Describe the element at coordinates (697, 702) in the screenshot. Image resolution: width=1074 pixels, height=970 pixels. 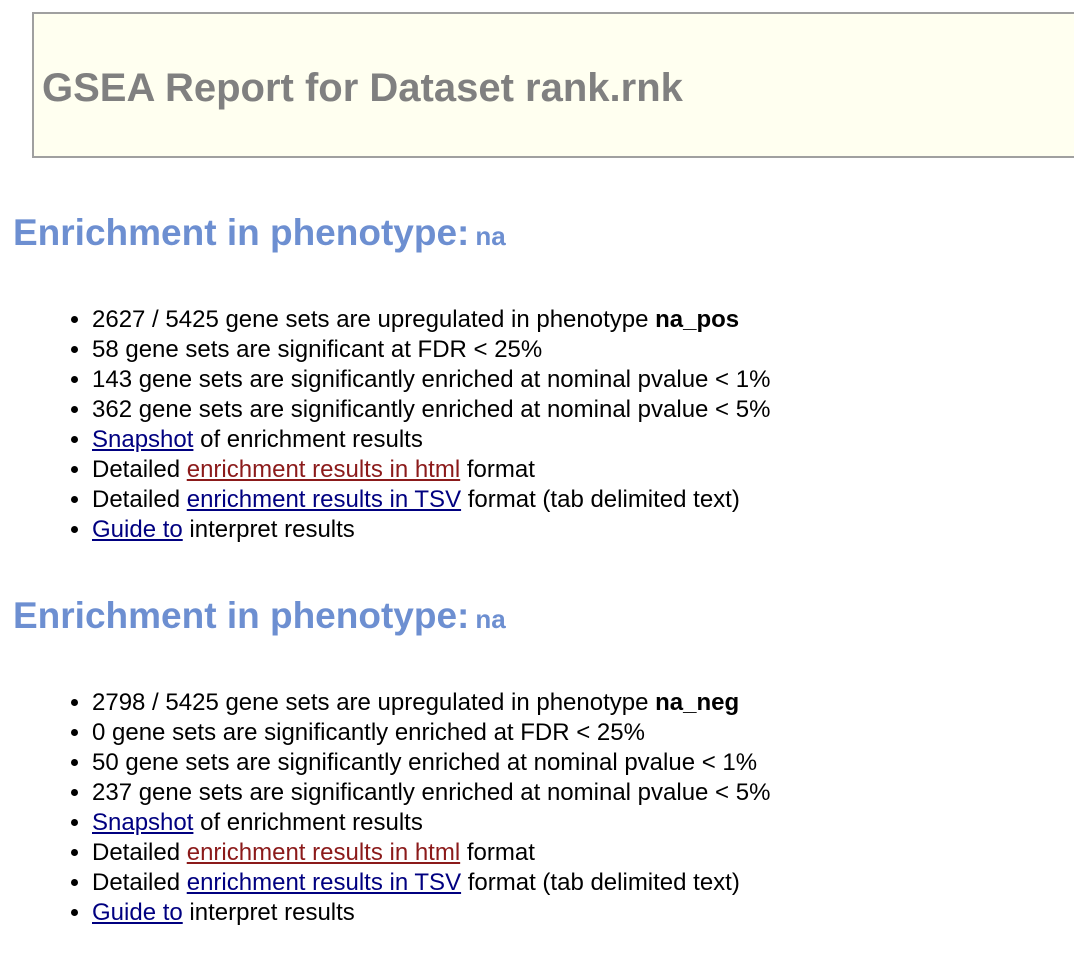
I see `upregulated-phenotype: na_neg` at that location.